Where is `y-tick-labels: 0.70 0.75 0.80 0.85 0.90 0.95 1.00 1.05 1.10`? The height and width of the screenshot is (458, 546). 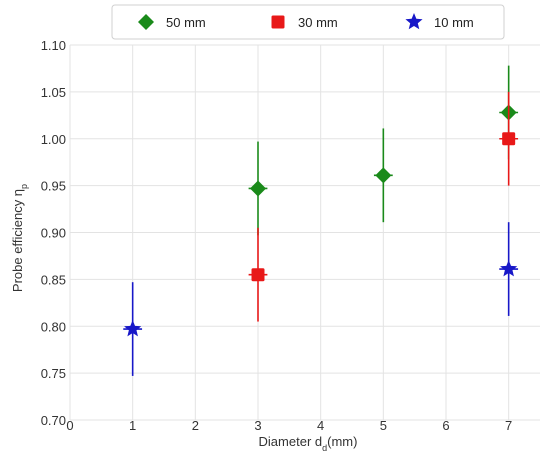 y-tick-labels: 0.70 0.75 0.80 0.85 0.90 0.95 1.00 1.05 1.10 is located at coordinates (53, 233).